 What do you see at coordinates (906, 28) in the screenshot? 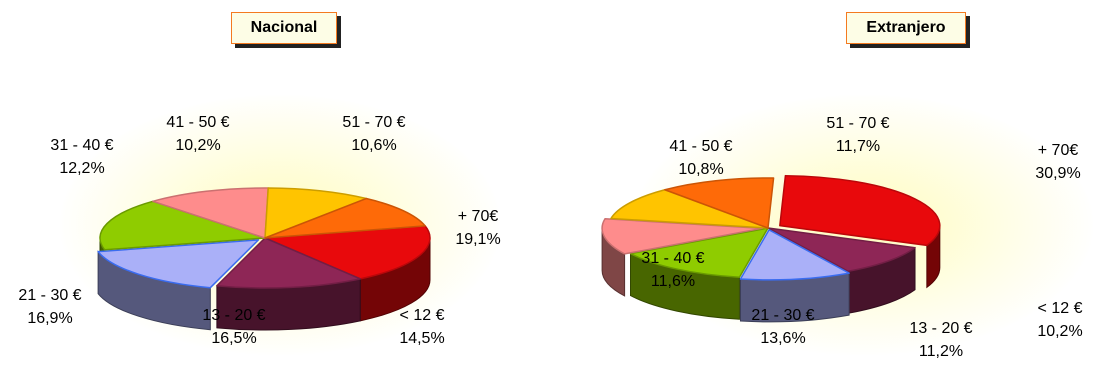
I see `chart-title: Extranjero` at bounding box center [906, 28].